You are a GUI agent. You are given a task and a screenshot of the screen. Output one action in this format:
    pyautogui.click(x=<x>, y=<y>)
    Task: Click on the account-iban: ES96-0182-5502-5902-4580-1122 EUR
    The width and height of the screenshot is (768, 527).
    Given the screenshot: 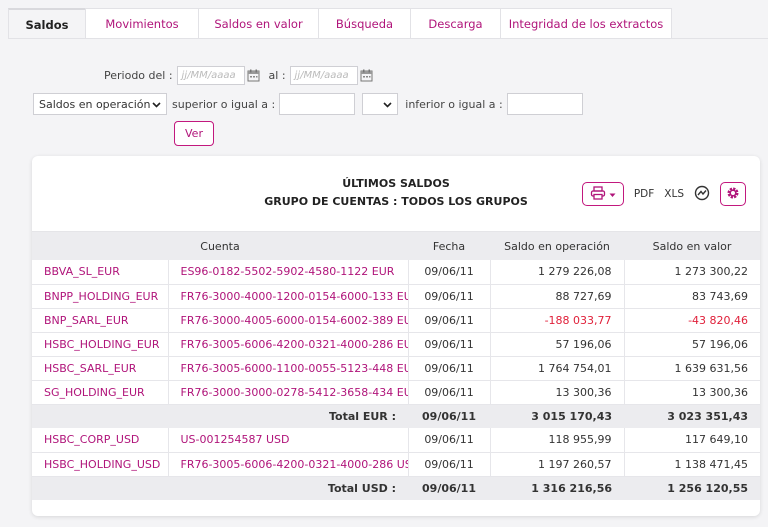 What is the action you would take?
    pyautogui.click(x=288, y=272)
    